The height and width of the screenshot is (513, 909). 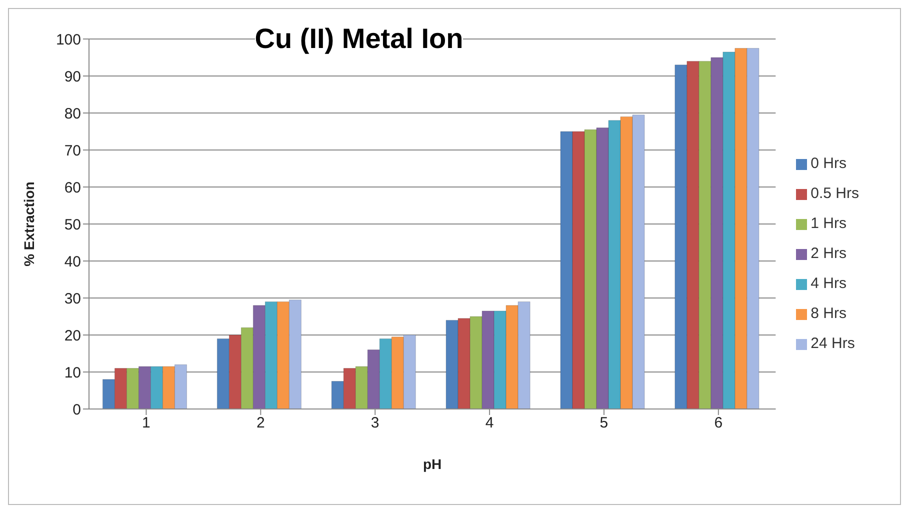 I want to click on y-tick-label: 50, so click(x=72, y=225).